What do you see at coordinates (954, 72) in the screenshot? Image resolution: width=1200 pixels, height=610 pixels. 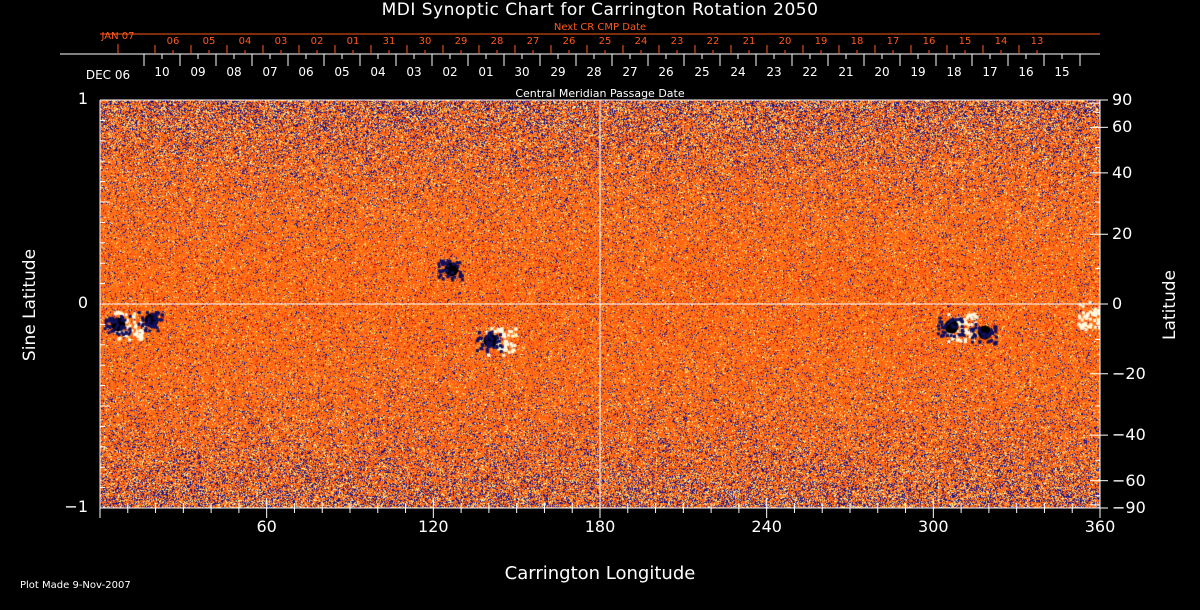 I see `cmp-date-label: 18` at bounding box center [954, 72].